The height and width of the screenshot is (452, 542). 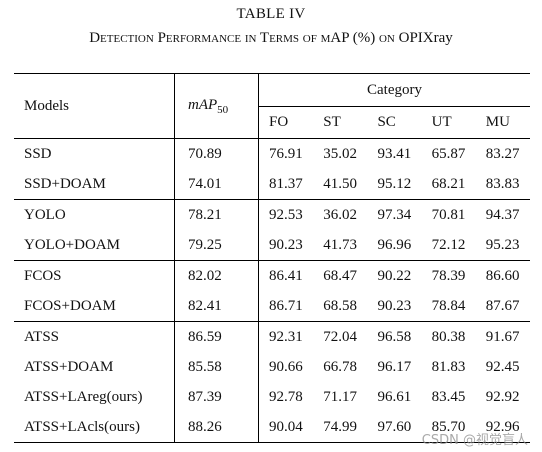 I want to click on ut-value: 68.21, so click(x=448, y=183).